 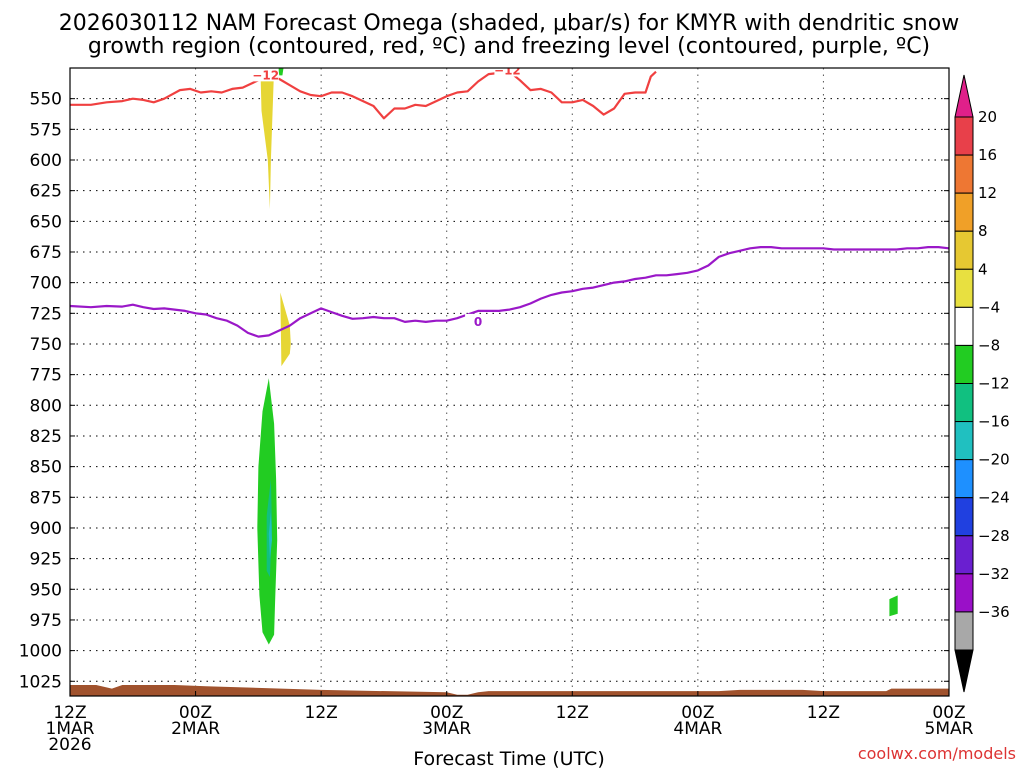 I want to click on colorbar-label: −24, so click(x=994, y=498).